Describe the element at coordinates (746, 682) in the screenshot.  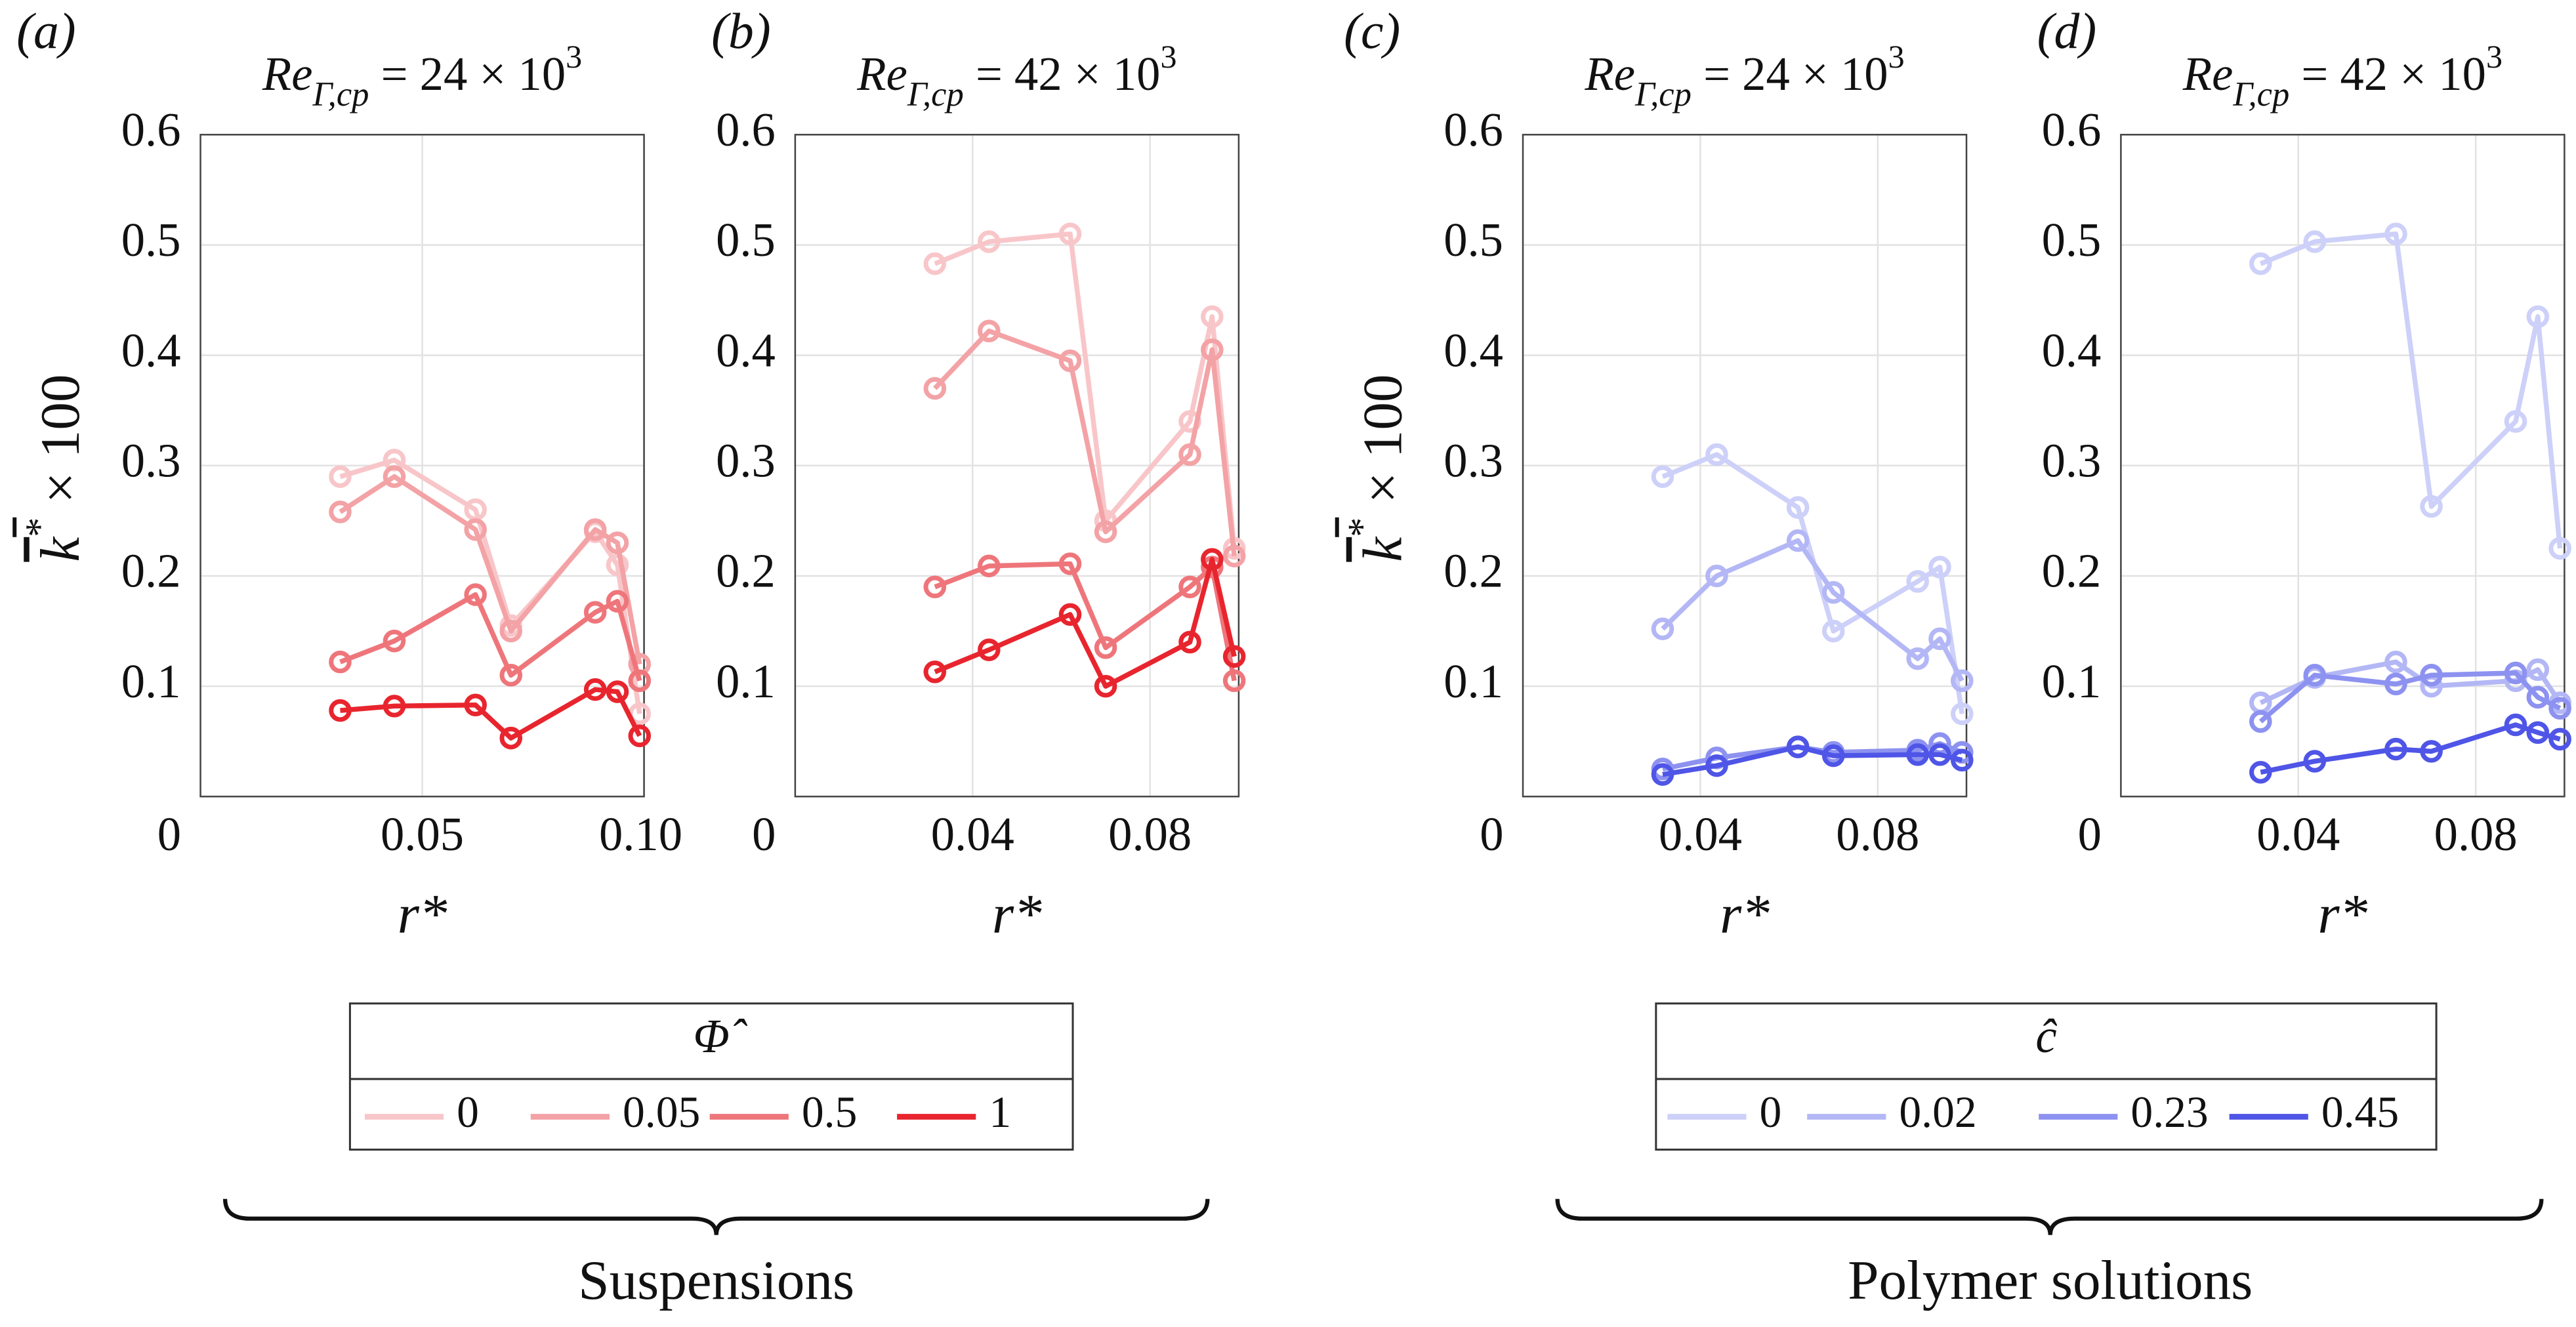
I see `y-tick-label: 0.1` at that location.